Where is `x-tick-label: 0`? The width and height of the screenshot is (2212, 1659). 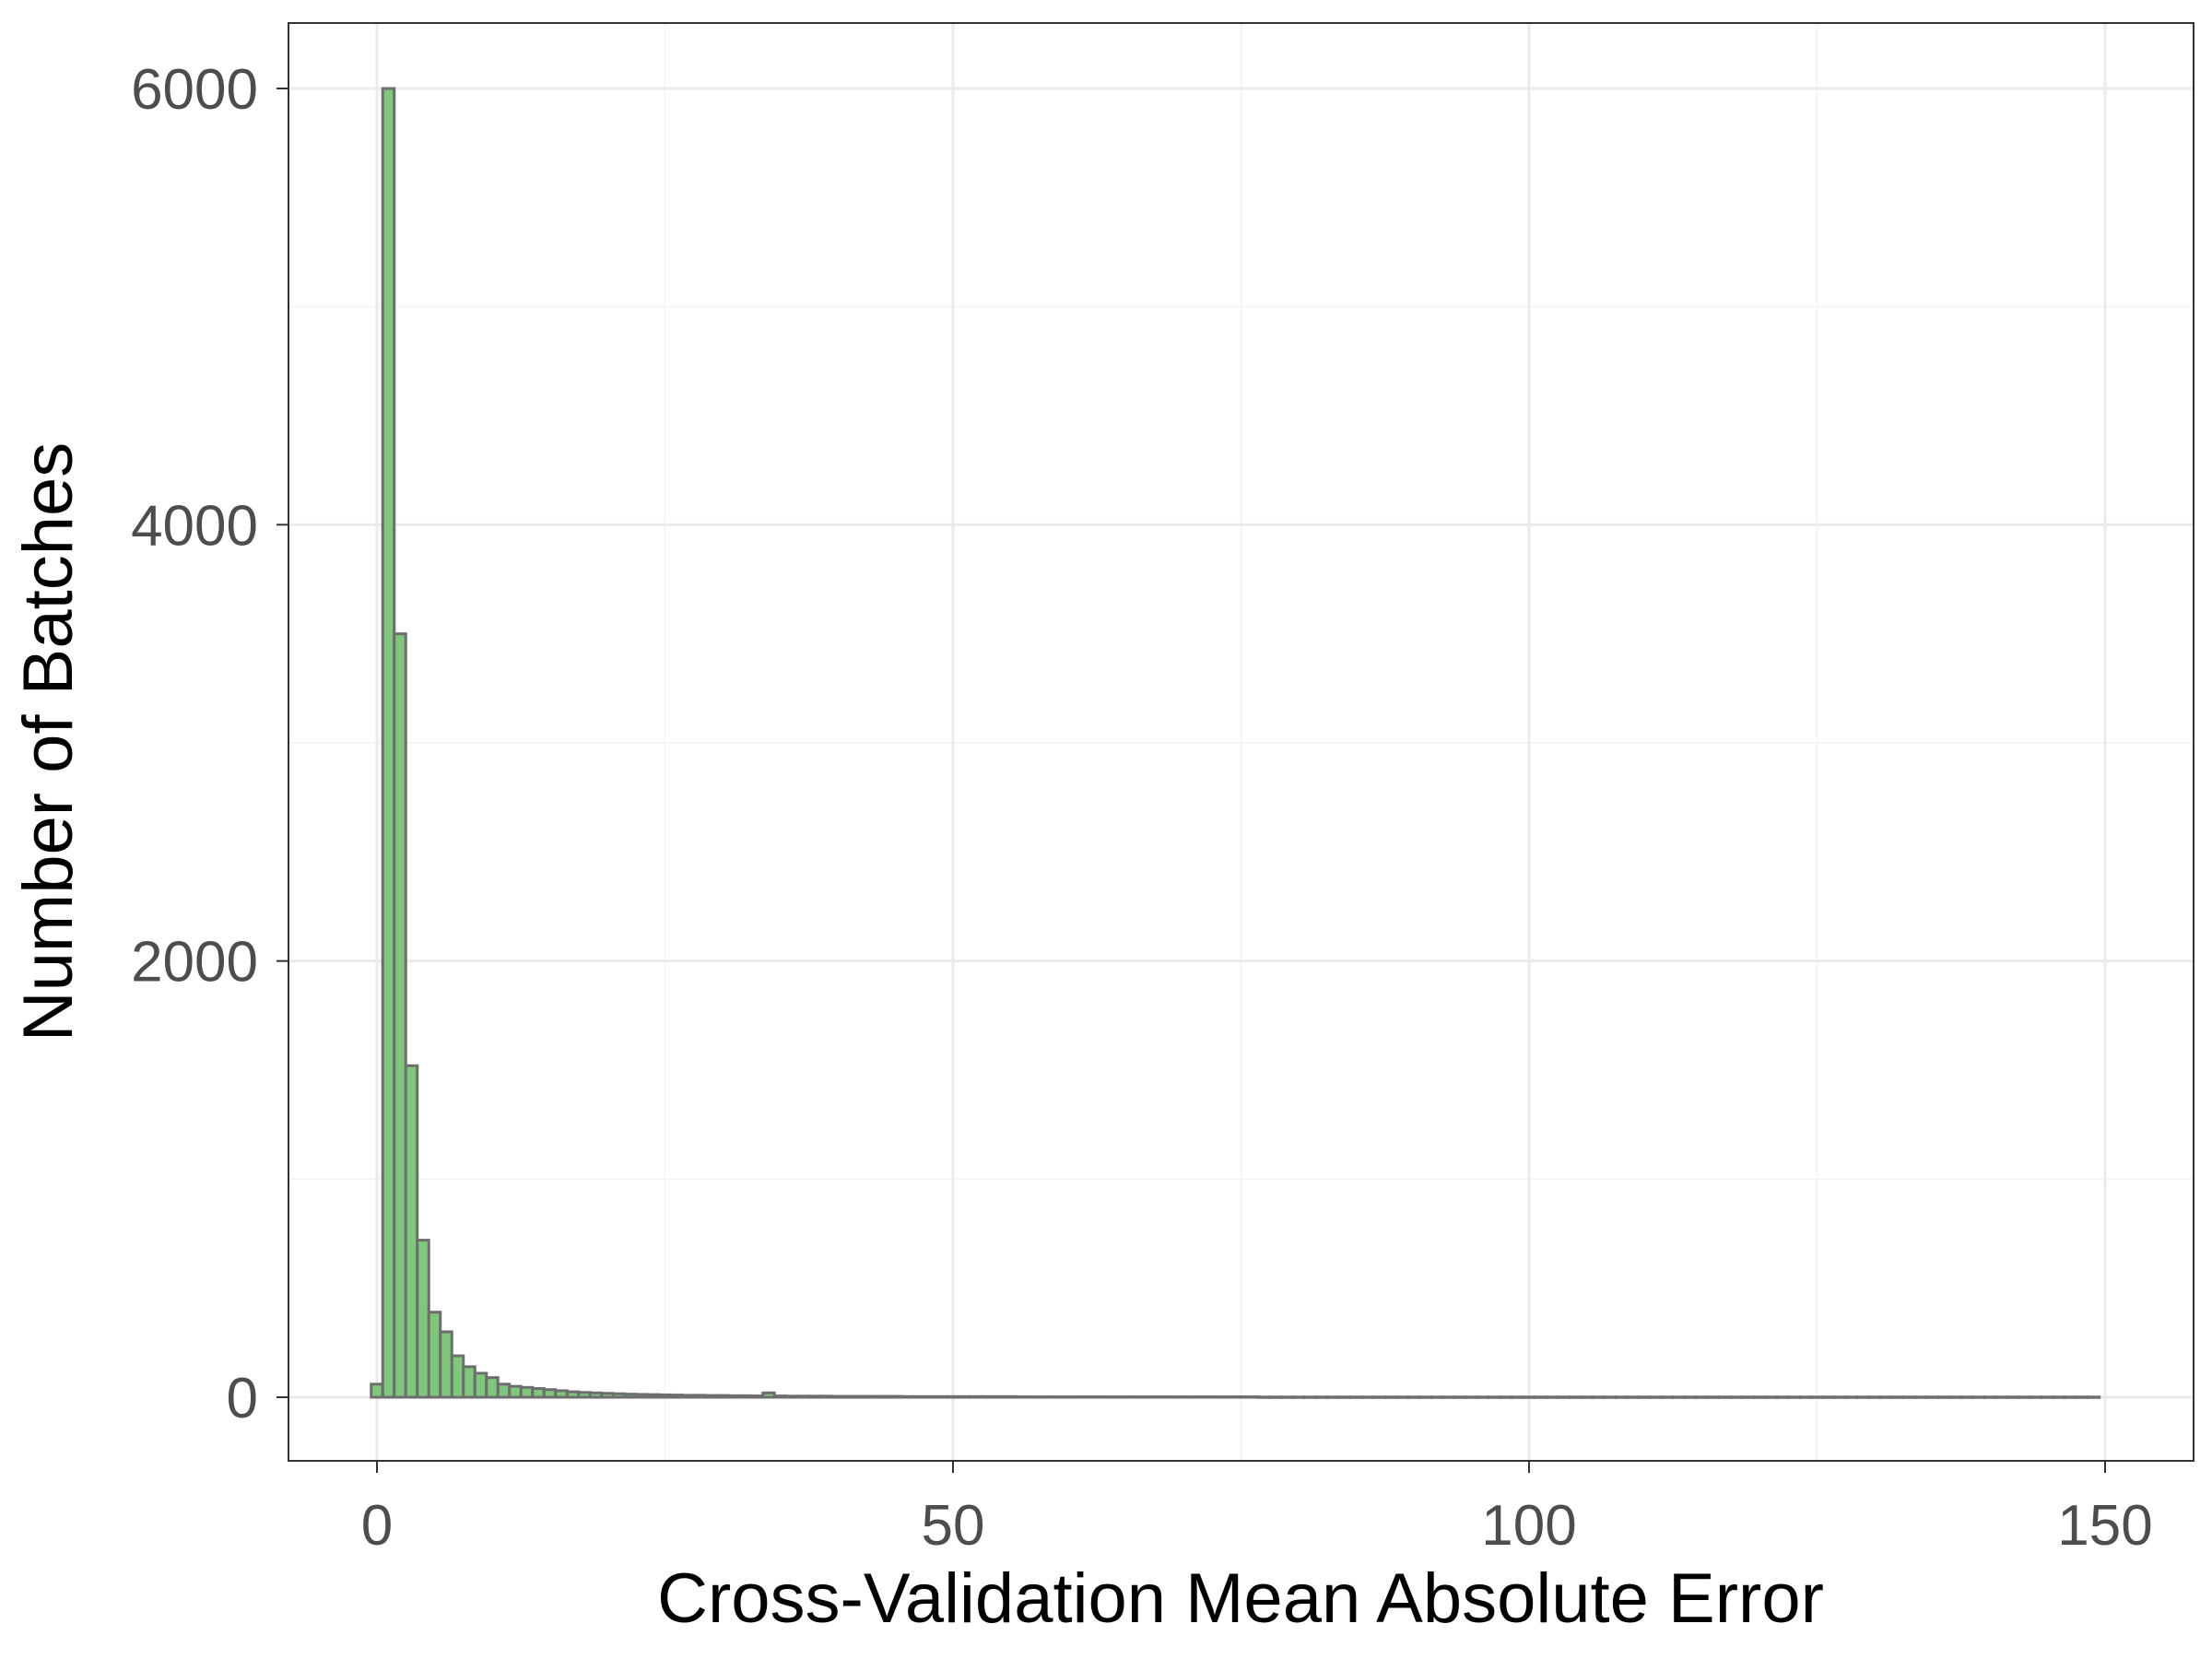
x-tick-label: 0 is located at coordinates (377, 1526).